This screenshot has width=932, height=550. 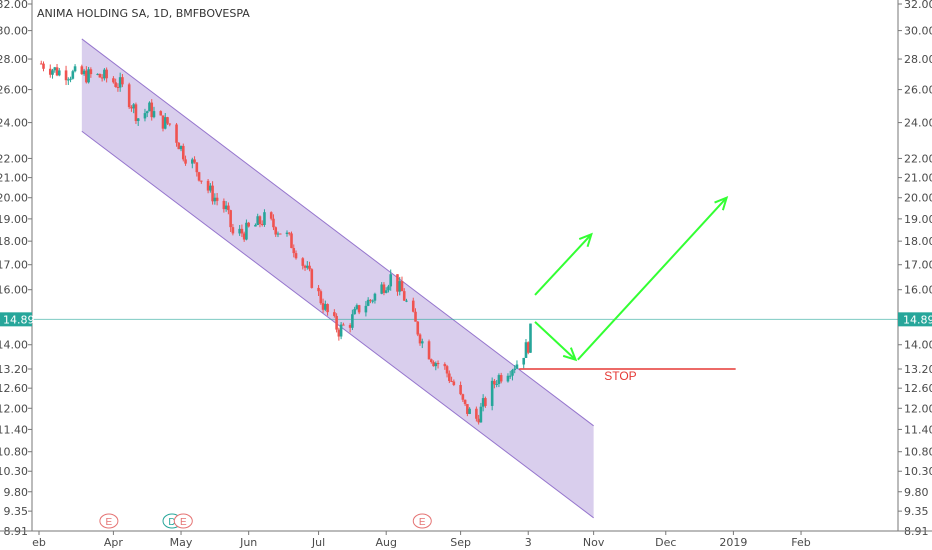 What do you see at coordinates (19, 319) in the screenshot?
I see `left-price-tag-label: 14.89` at bounding box center [19, 319].